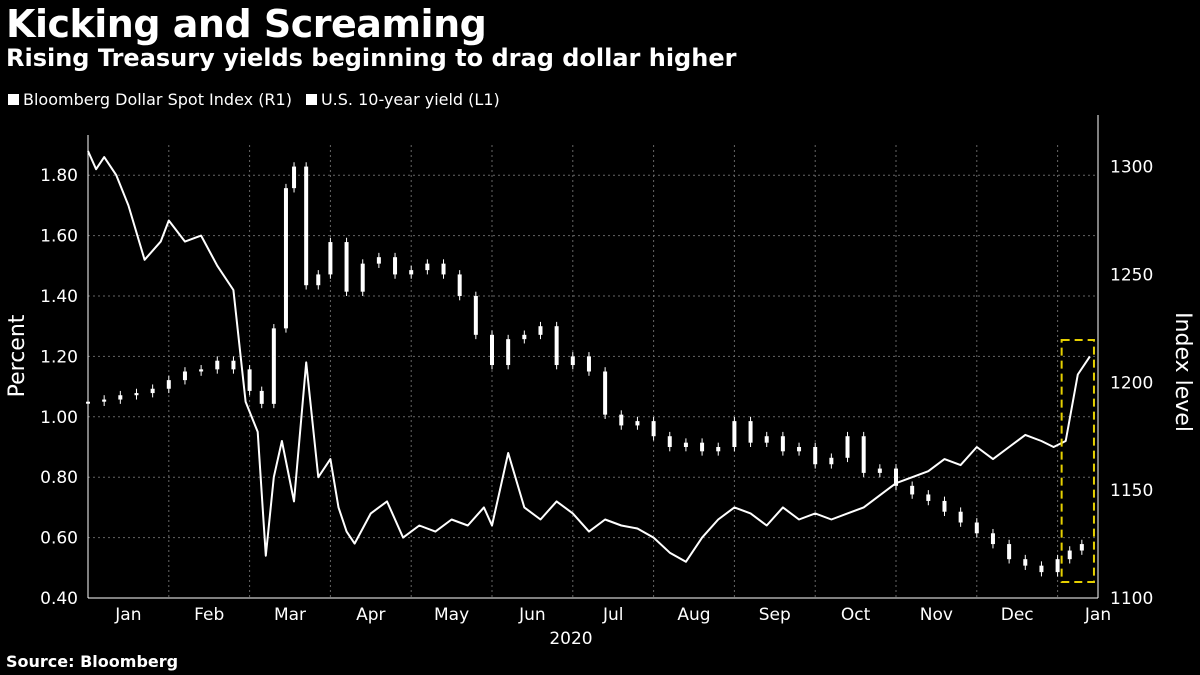 The height and width of the screenshot is (675, 1200). What do you see at coordinates (1131, 168) in the screenshot?
I see `y-tick-right-label: 1300` at bounding box center [1131, 168].